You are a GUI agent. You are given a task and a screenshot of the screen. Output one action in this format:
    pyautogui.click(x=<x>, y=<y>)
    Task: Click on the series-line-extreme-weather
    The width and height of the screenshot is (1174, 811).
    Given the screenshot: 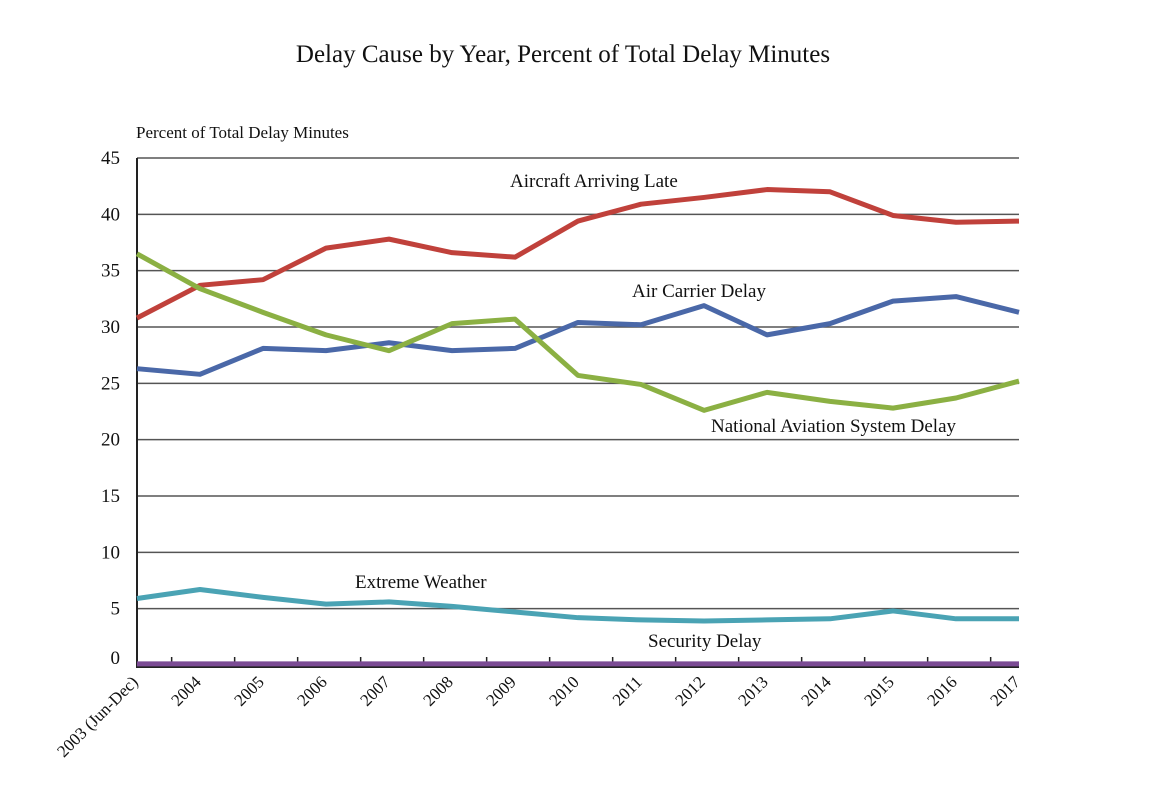 What is the action you would take?
    pyautogui.click(x=578, y=606)
    